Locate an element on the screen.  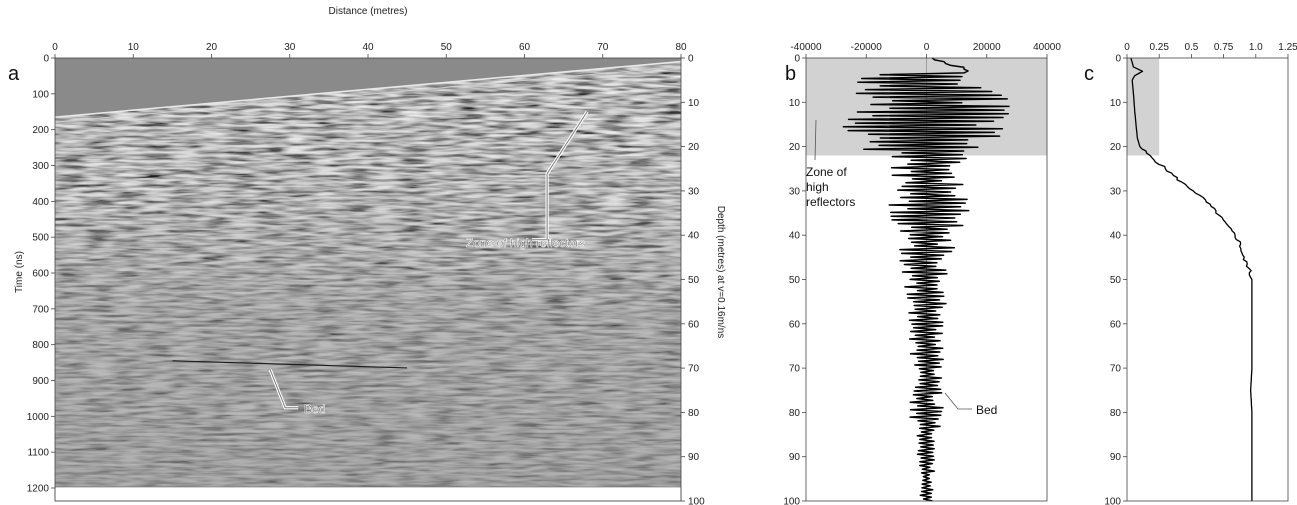
panel-a-x-tick-label: 50 is located at coordinates (447, 47).